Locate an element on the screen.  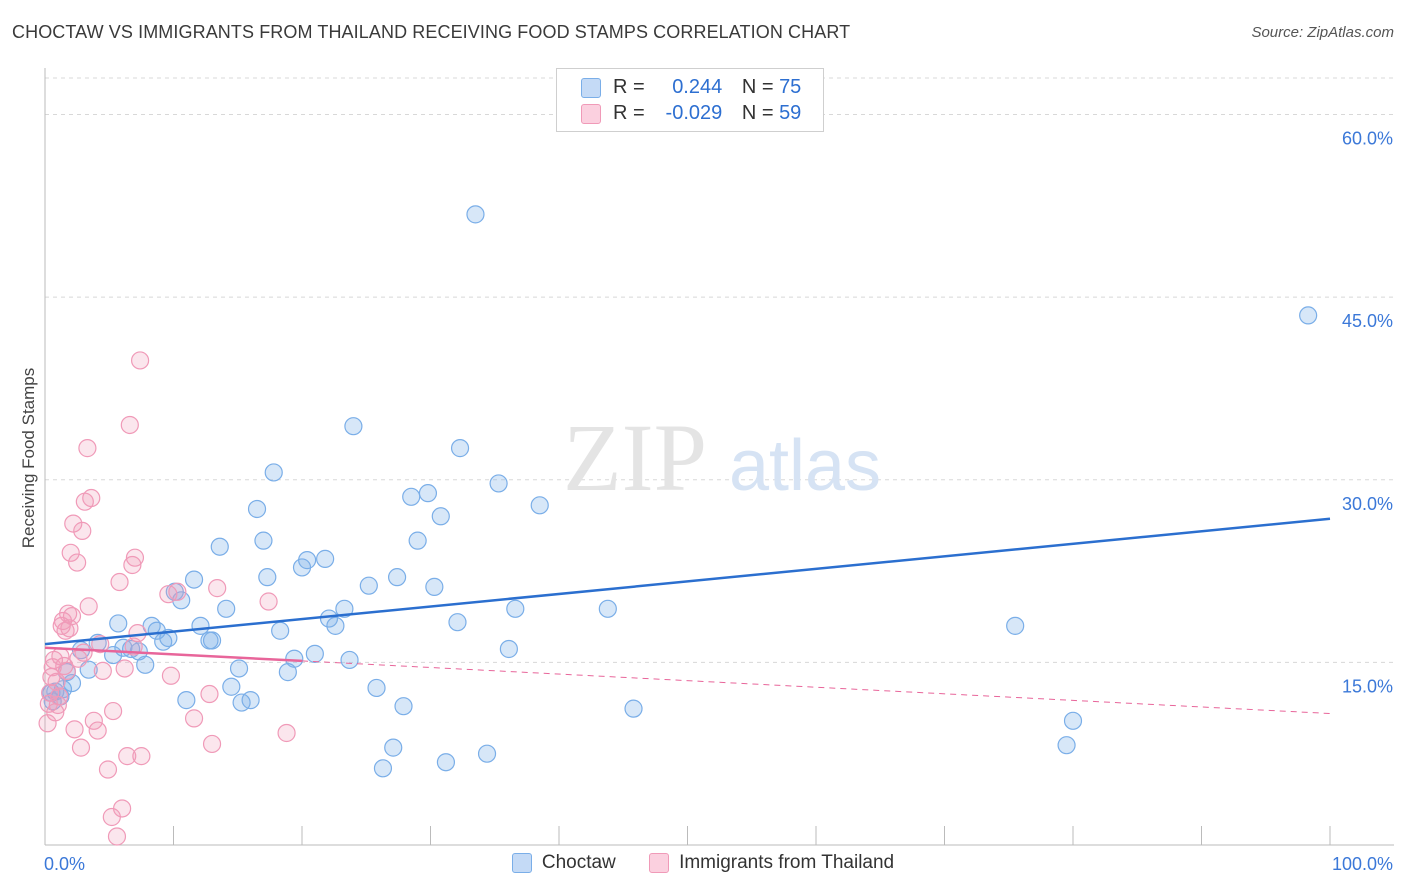
series-legend: Choctaw Immigrants from Thailand is located at coordinates (703, 863).